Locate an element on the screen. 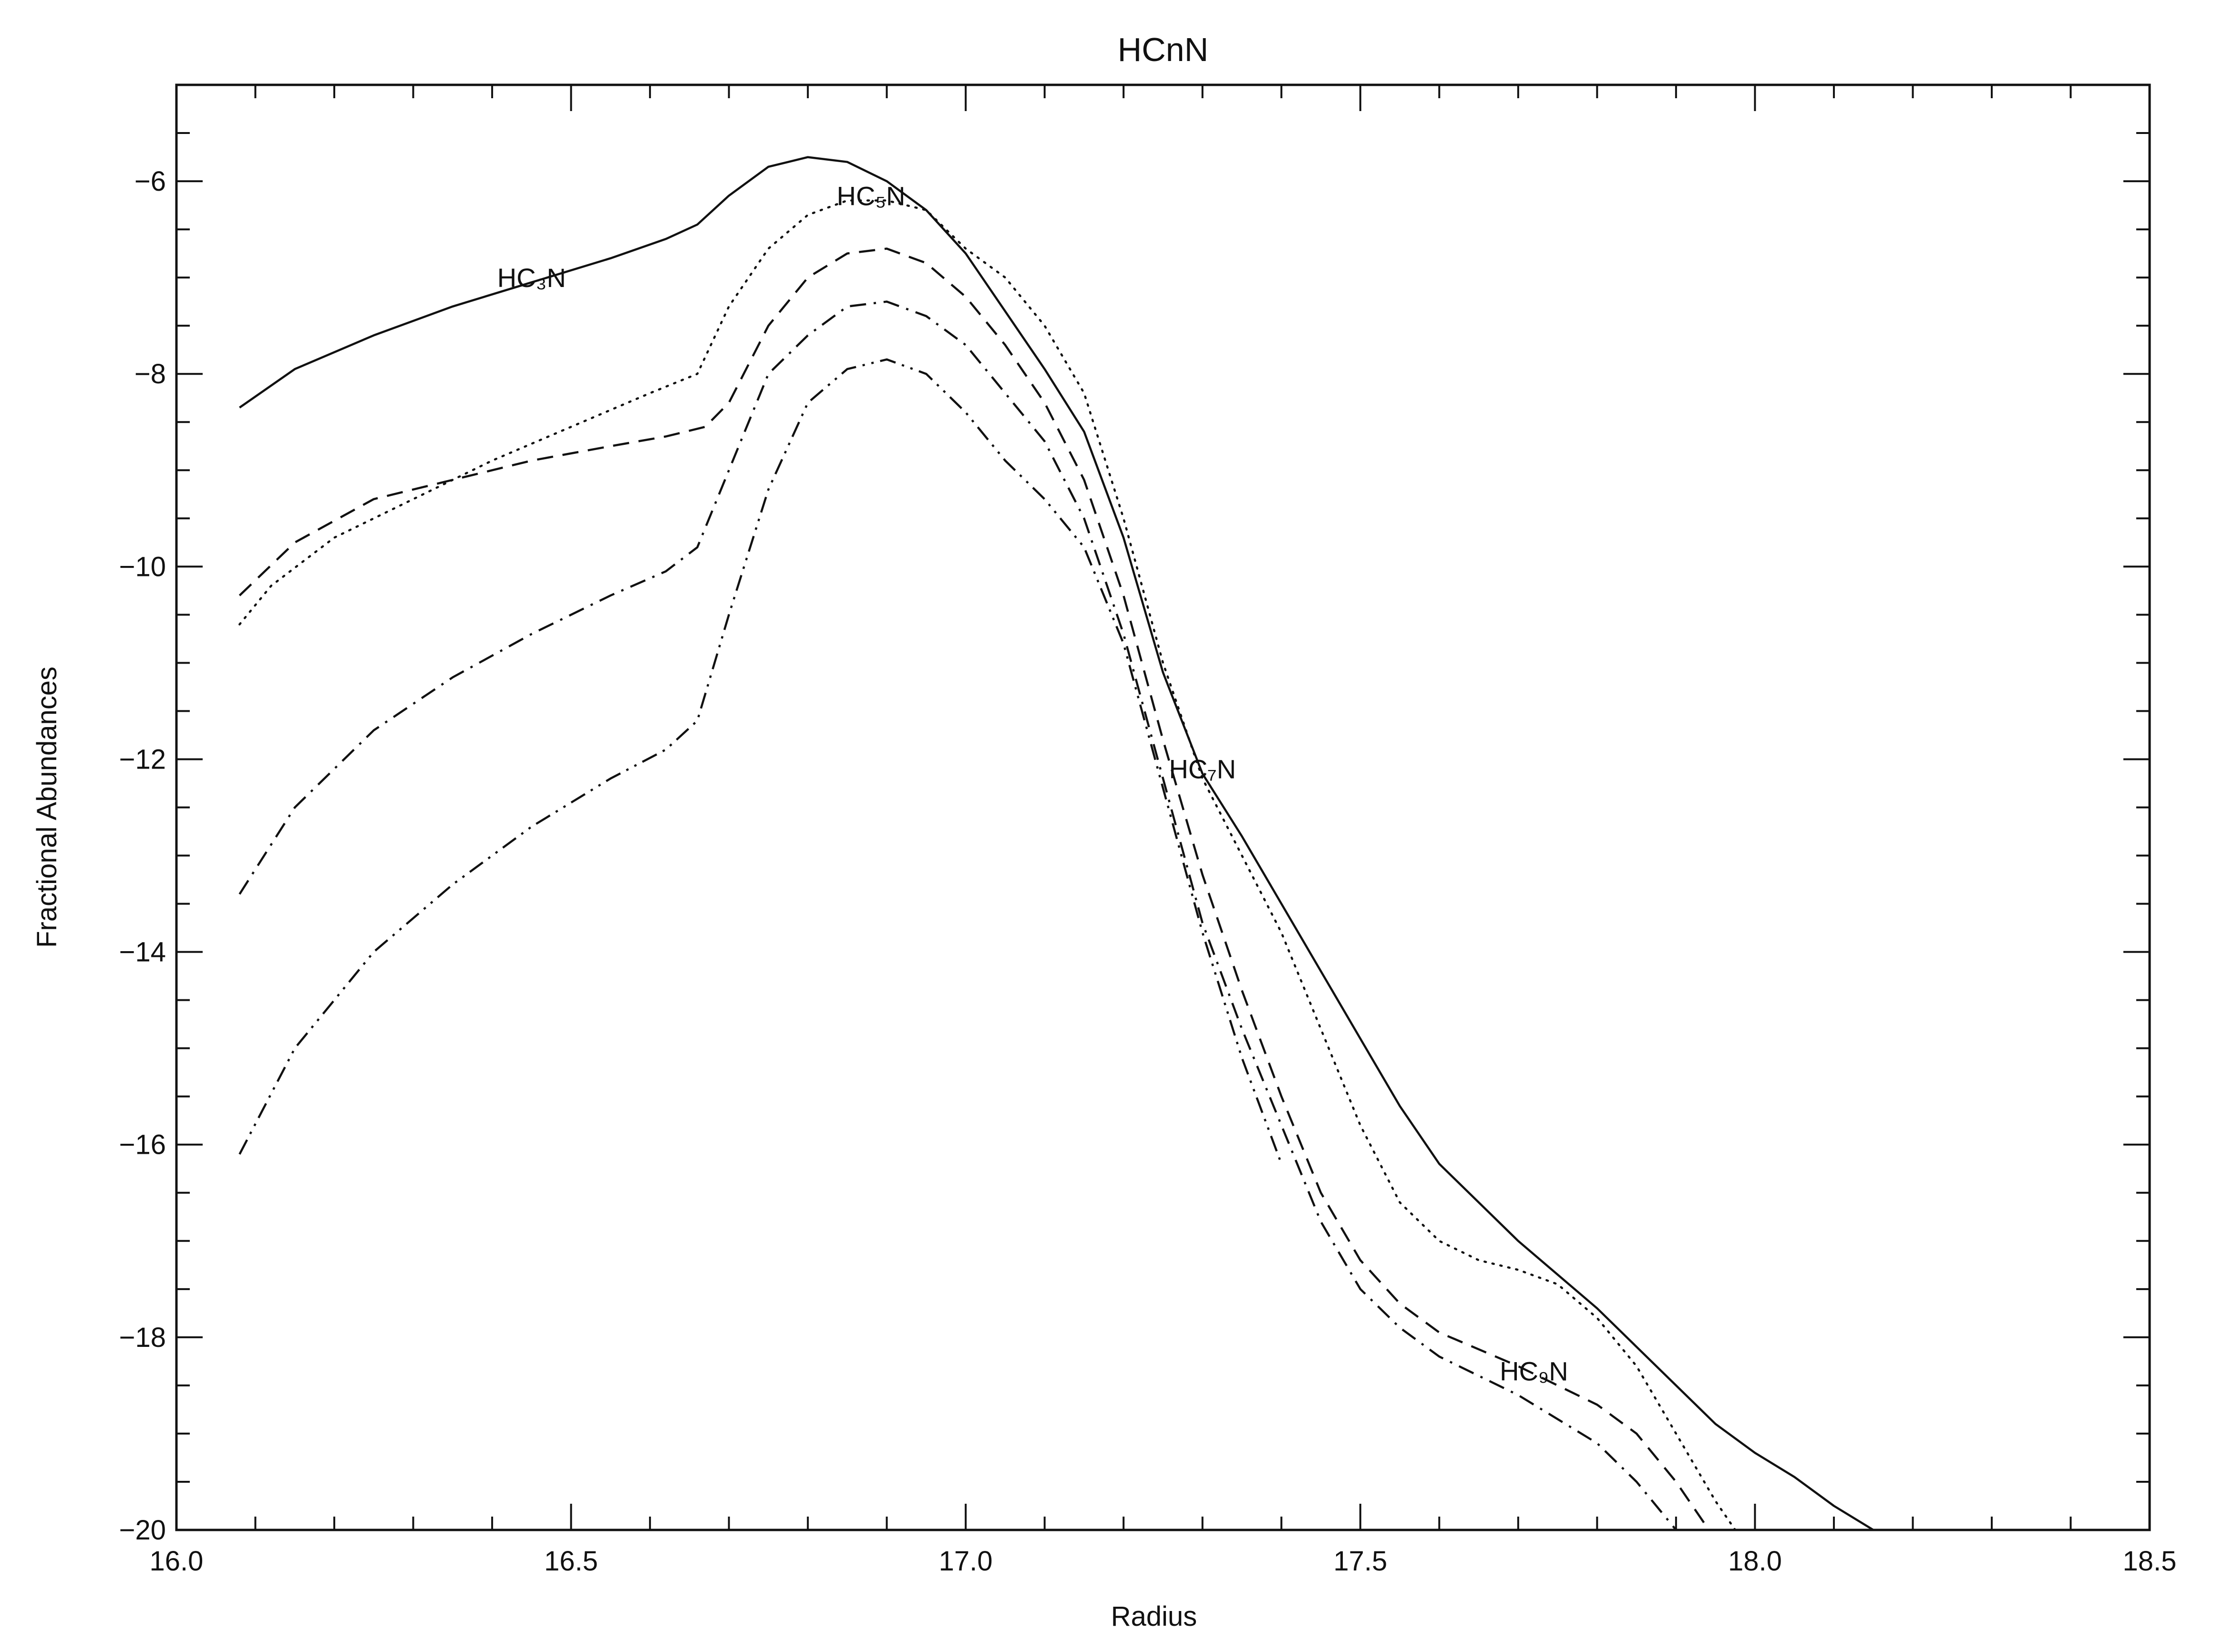 The height and width of the screenshot is (1652, 2234). x-tick-label: 18.0 is located at coordinates (1755, 1561).